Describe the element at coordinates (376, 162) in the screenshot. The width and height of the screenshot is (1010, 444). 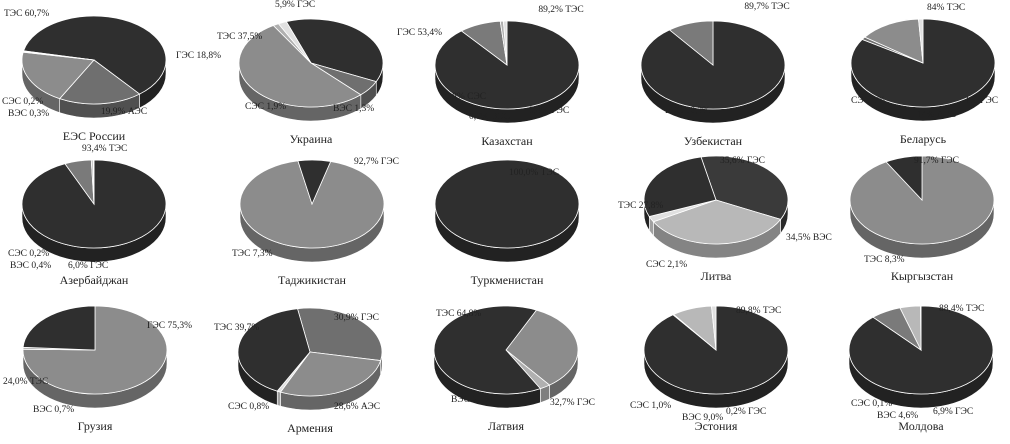
I see `slice-label: 92,7% ГЭС` at that location.